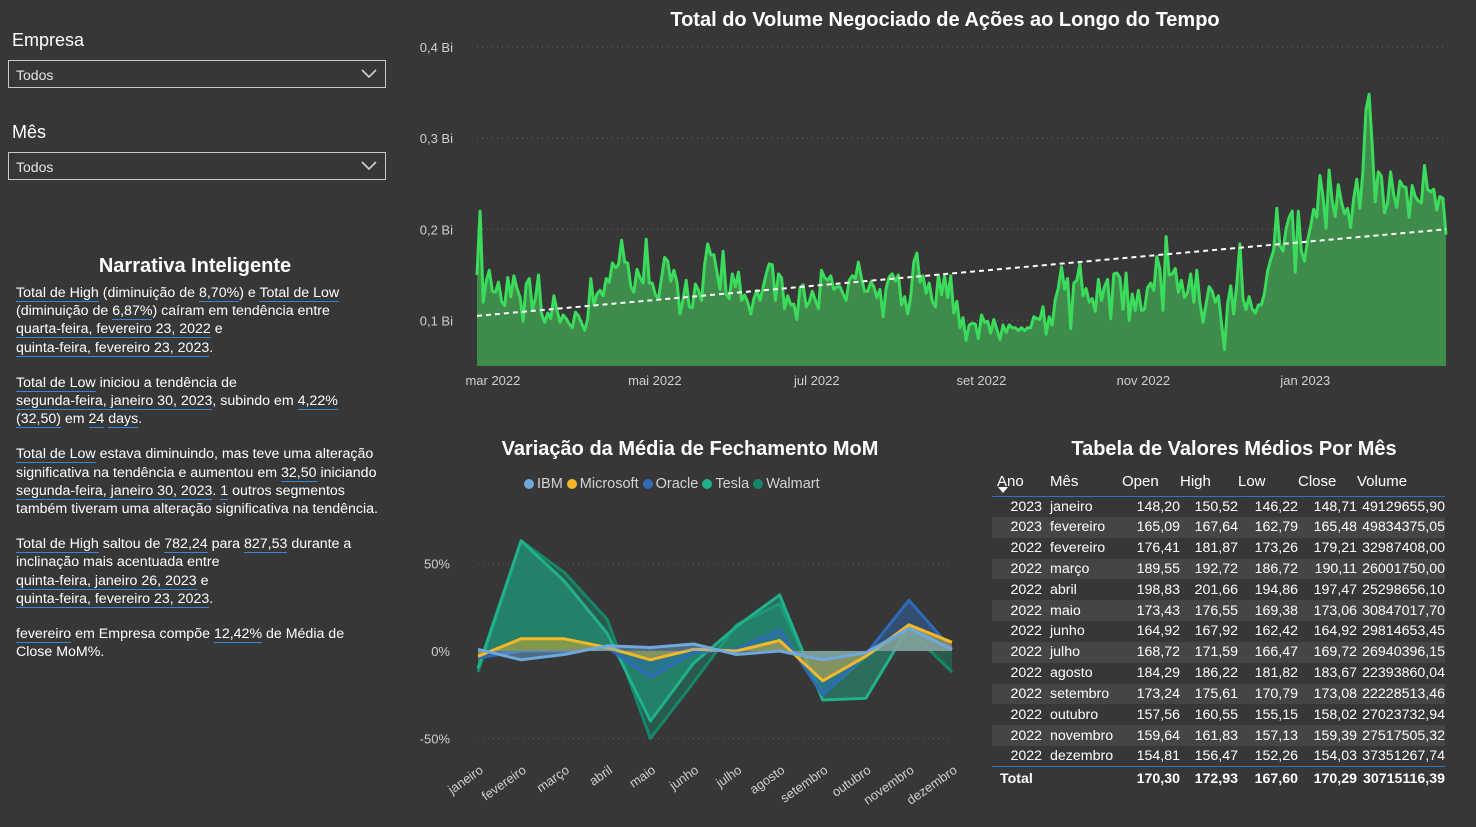 This screenshot has width=1476, height=827. Describe the element at coordinates (1268, 652) in the screenshot. I see `table-cell-low: 166,47` at that location.